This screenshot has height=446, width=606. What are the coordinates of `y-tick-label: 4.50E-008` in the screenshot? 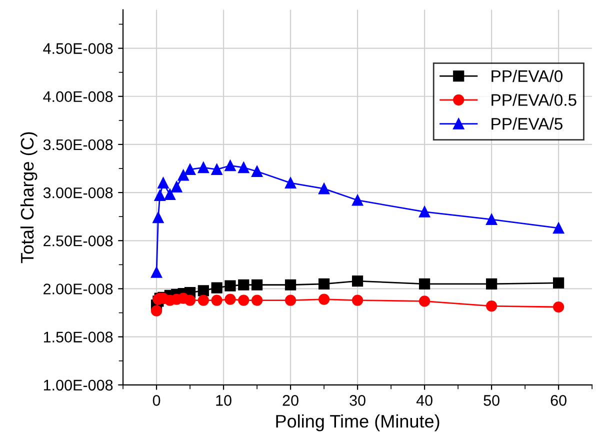 It's located at (78, 48).